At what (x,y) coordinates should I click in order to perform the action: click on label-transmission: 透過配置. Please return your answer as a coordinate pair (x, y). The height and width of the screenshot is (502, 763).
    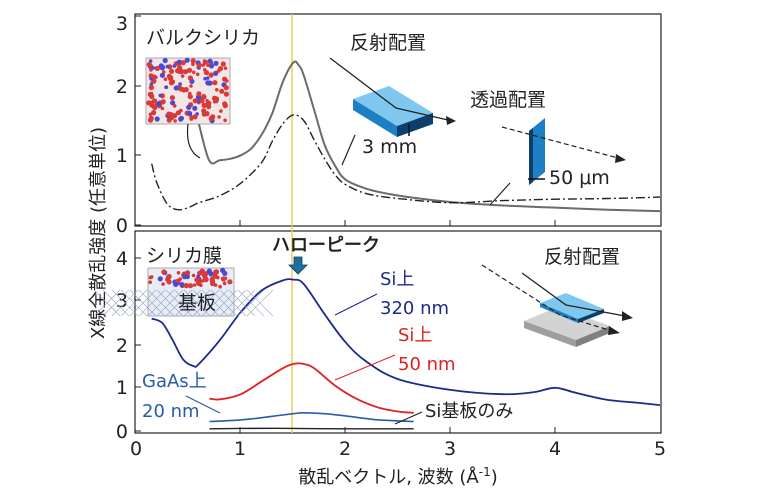
    Looking at the image, I should click on (508, 100).